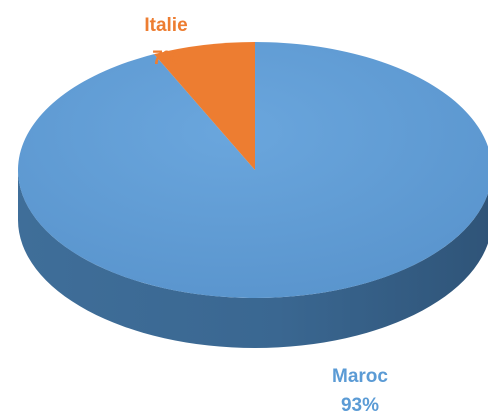 This screenshot has height=414, width=488. Describe the element at coordinates (360, 376) in the screenshot. I see `slice-label-maroc-name: Maroc` at that location.